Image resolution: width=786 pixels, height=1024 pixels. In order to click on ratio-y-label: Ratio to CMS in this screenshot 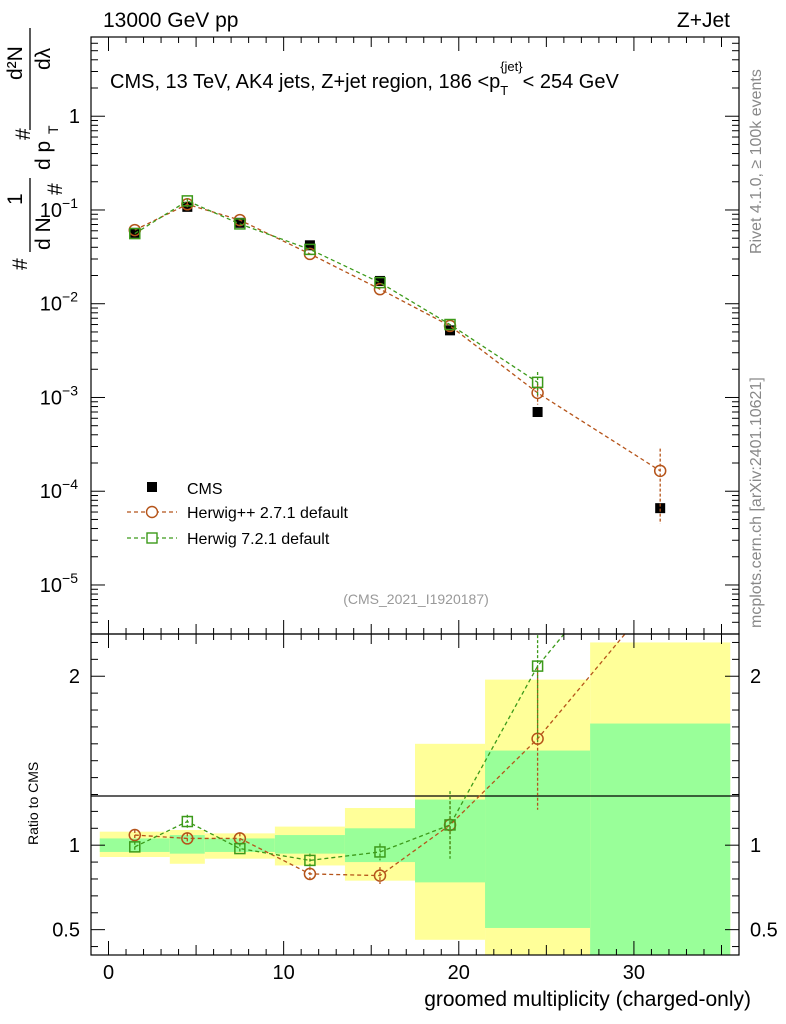, I will do `click(33, 803)`.